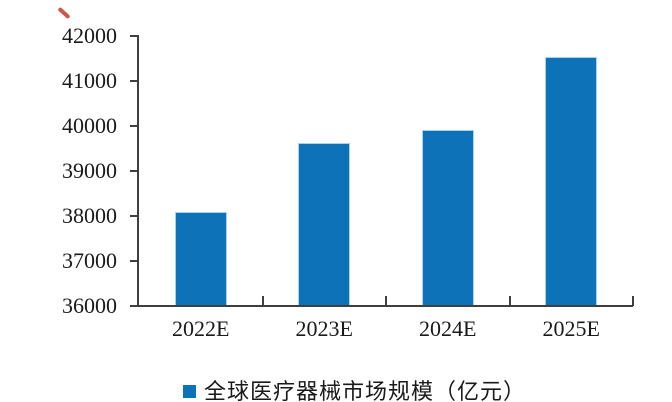 This screenshot has width=672, height=402. What do you see at coordinates (365, 390) in the screenshot?
I see `legend-label: 全球医疗器械市场规模（亿元）` at bounding box center [365, 390].